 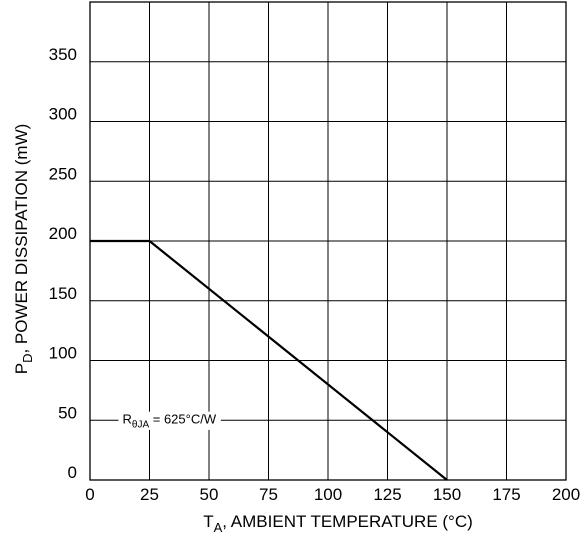 What do you see at coordinates (63, 114) in the screenshot?
I see `y-tick-label: 300` at bounding box center [63, 114].